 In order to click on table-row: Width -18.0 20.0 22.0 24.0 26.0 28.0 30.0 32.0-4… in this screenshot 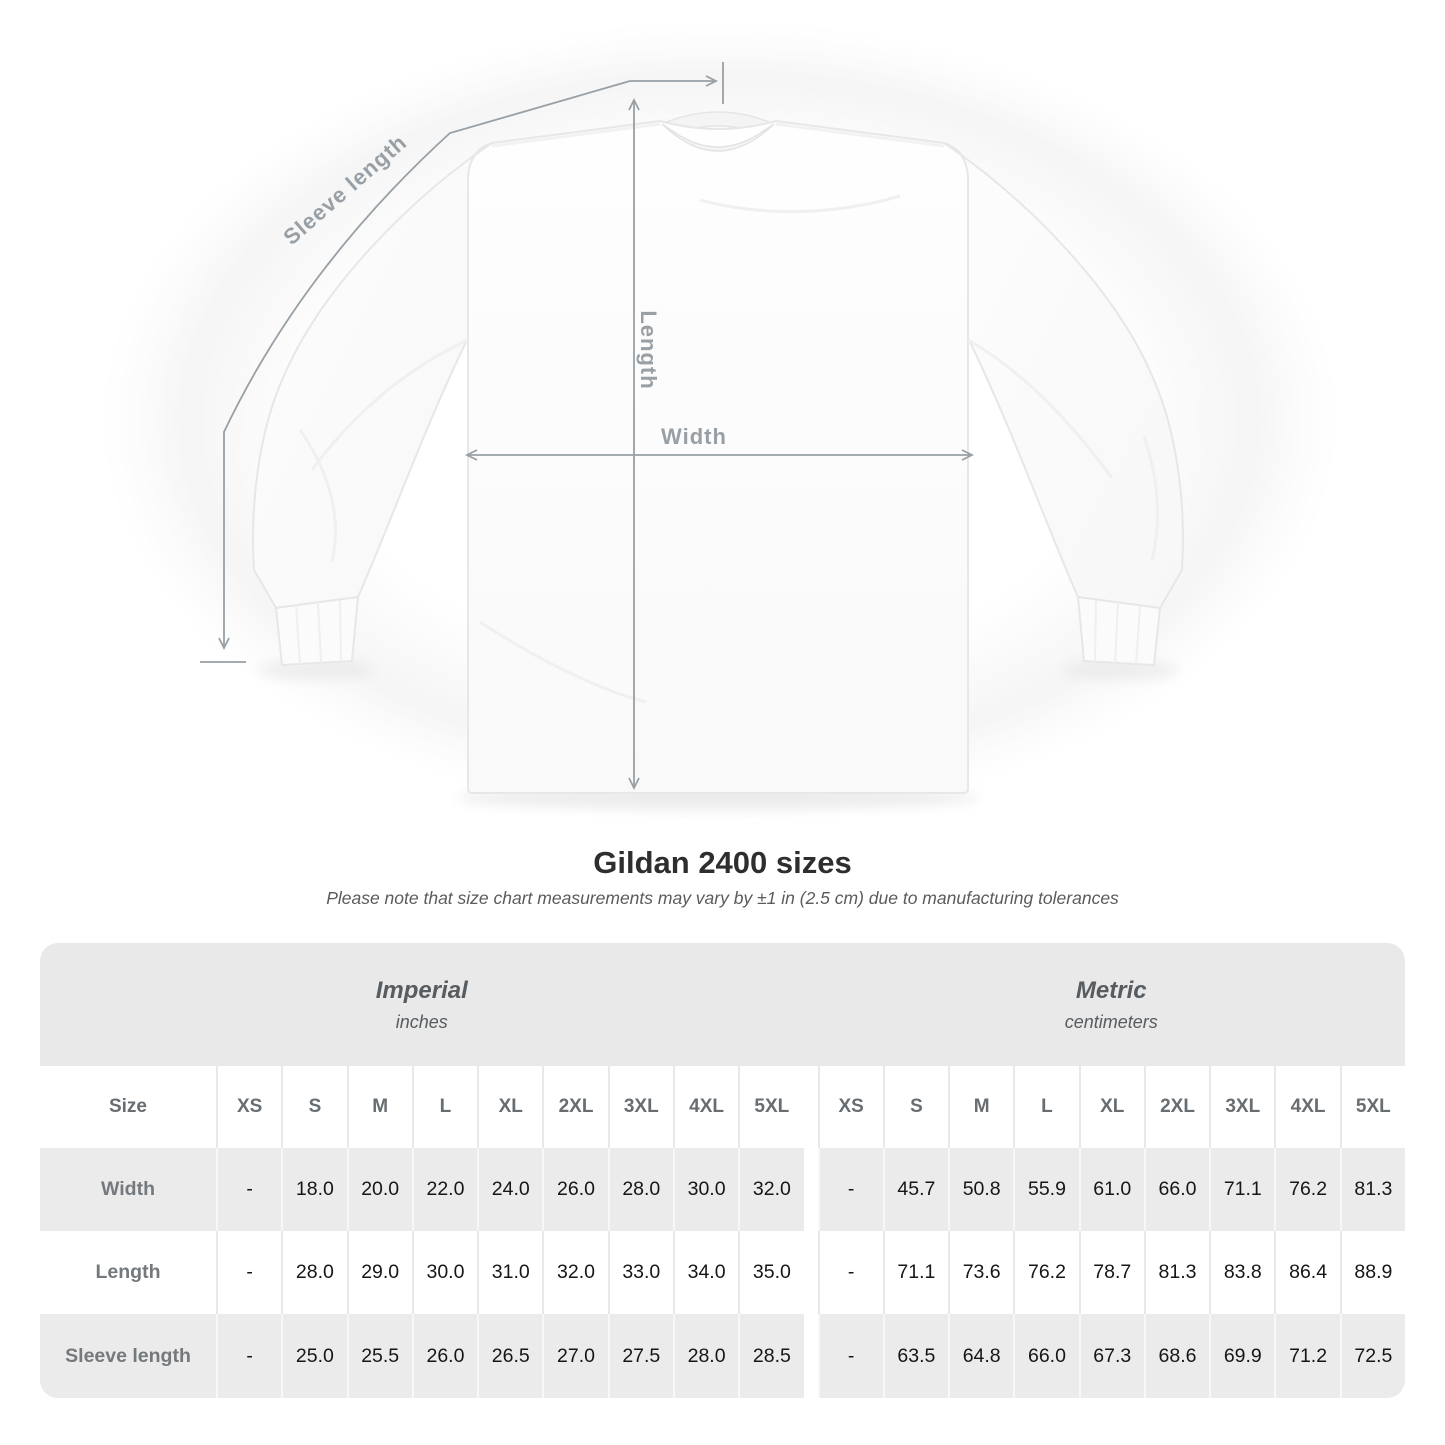, I will do `click(722, 1189)`.